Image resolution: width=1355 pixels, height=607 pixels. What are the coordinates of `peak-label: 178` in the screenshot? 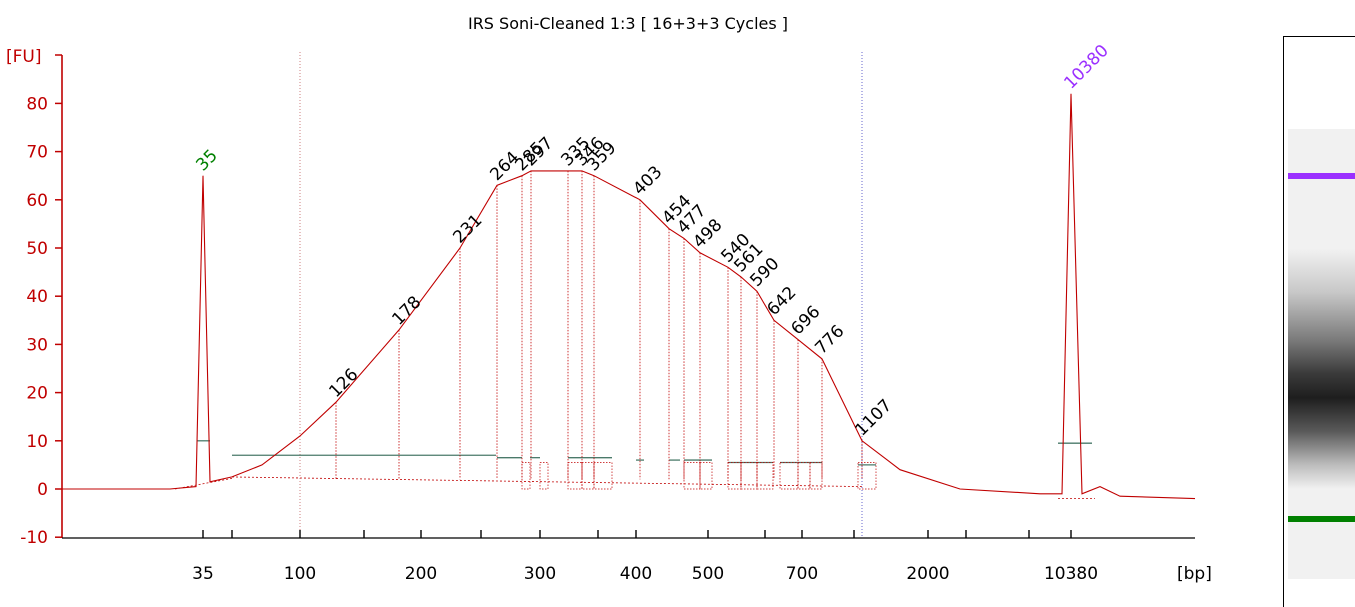 It's located at (406, 310).